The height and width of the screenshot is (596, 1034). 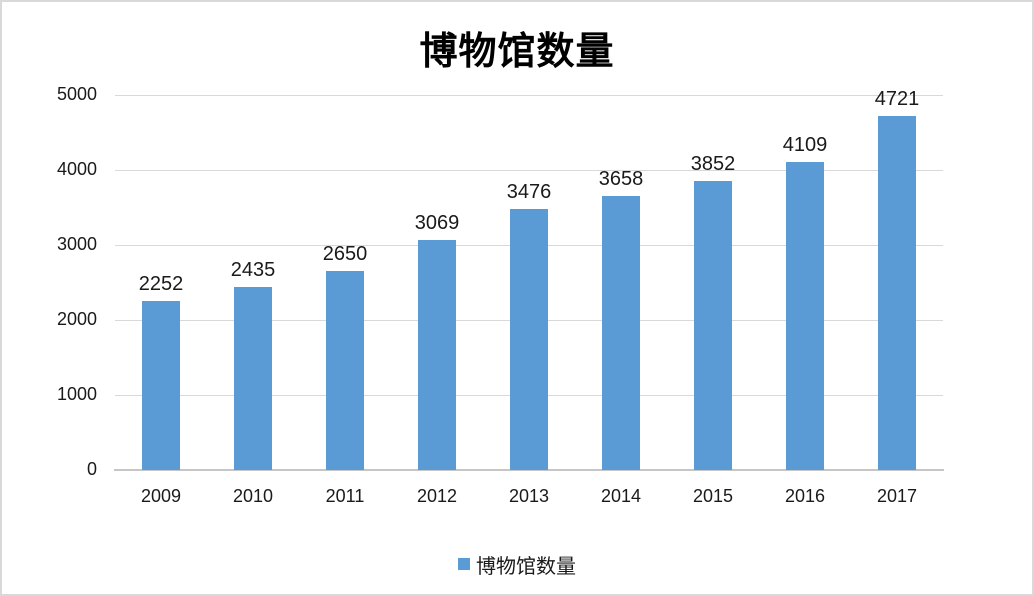 What do you see at coordinates (76, 319) in the screenshot?
I see `y-axis-tick-label: 2000` at bounding box center [76, 319].